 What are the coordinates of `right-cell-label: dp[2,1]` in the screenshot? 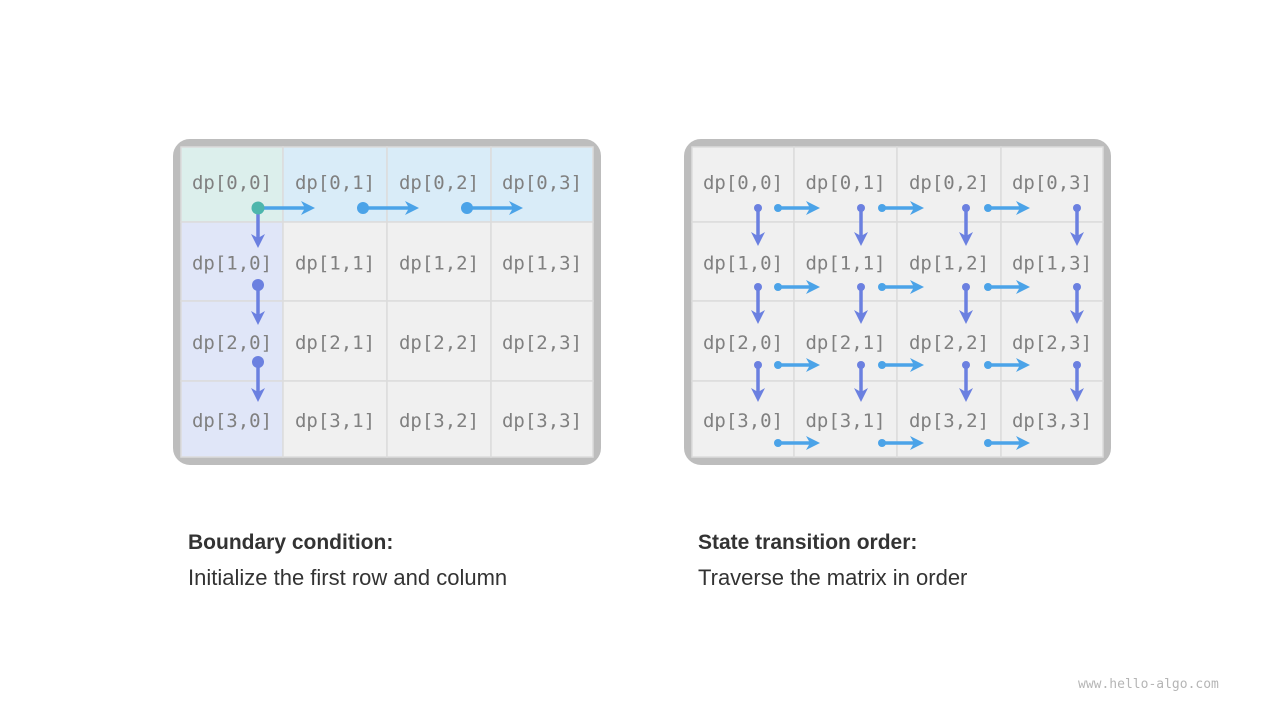 It's located at (845, 343).